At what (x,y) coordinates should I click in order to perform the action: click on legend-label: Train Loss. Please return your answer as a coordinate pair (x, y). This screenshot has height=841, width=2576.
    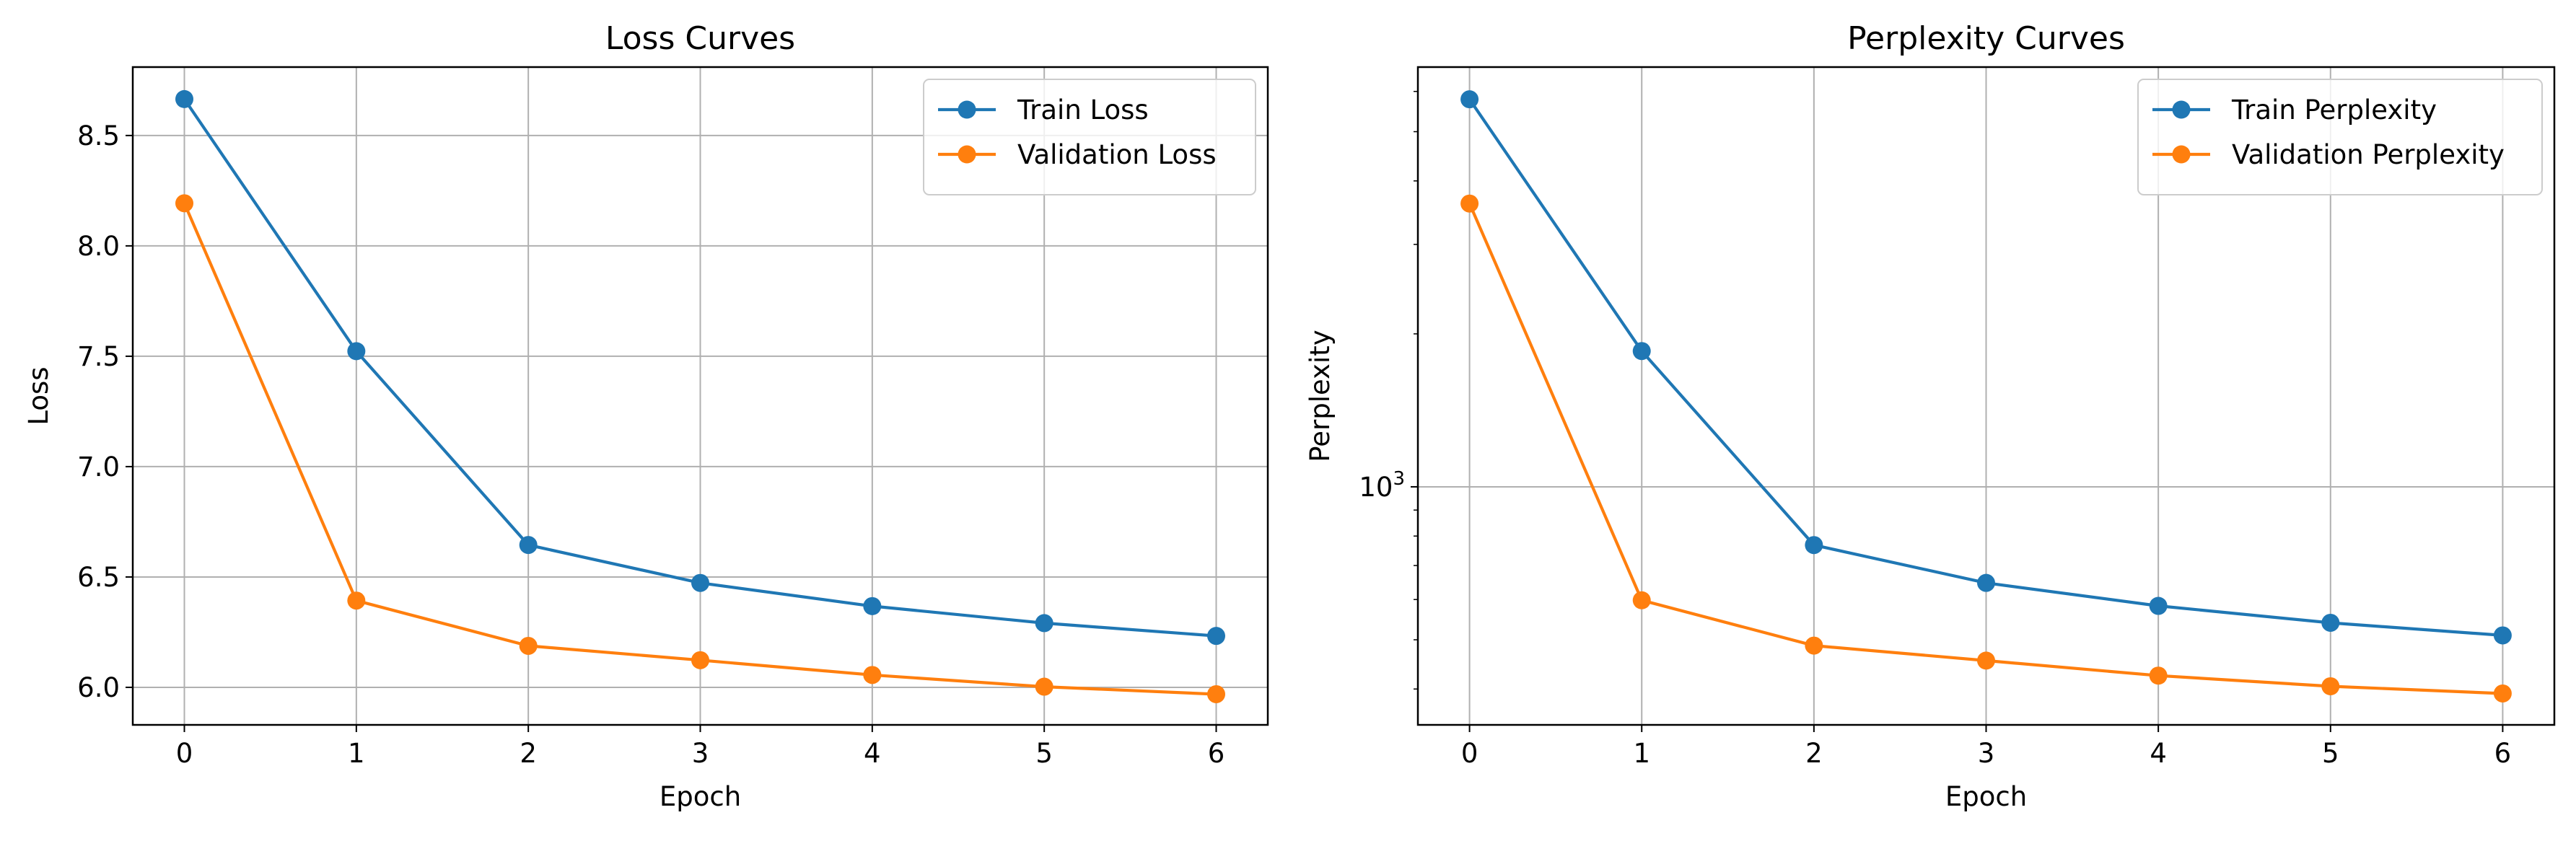
    Looking at the image, I should click on (1083, 110).